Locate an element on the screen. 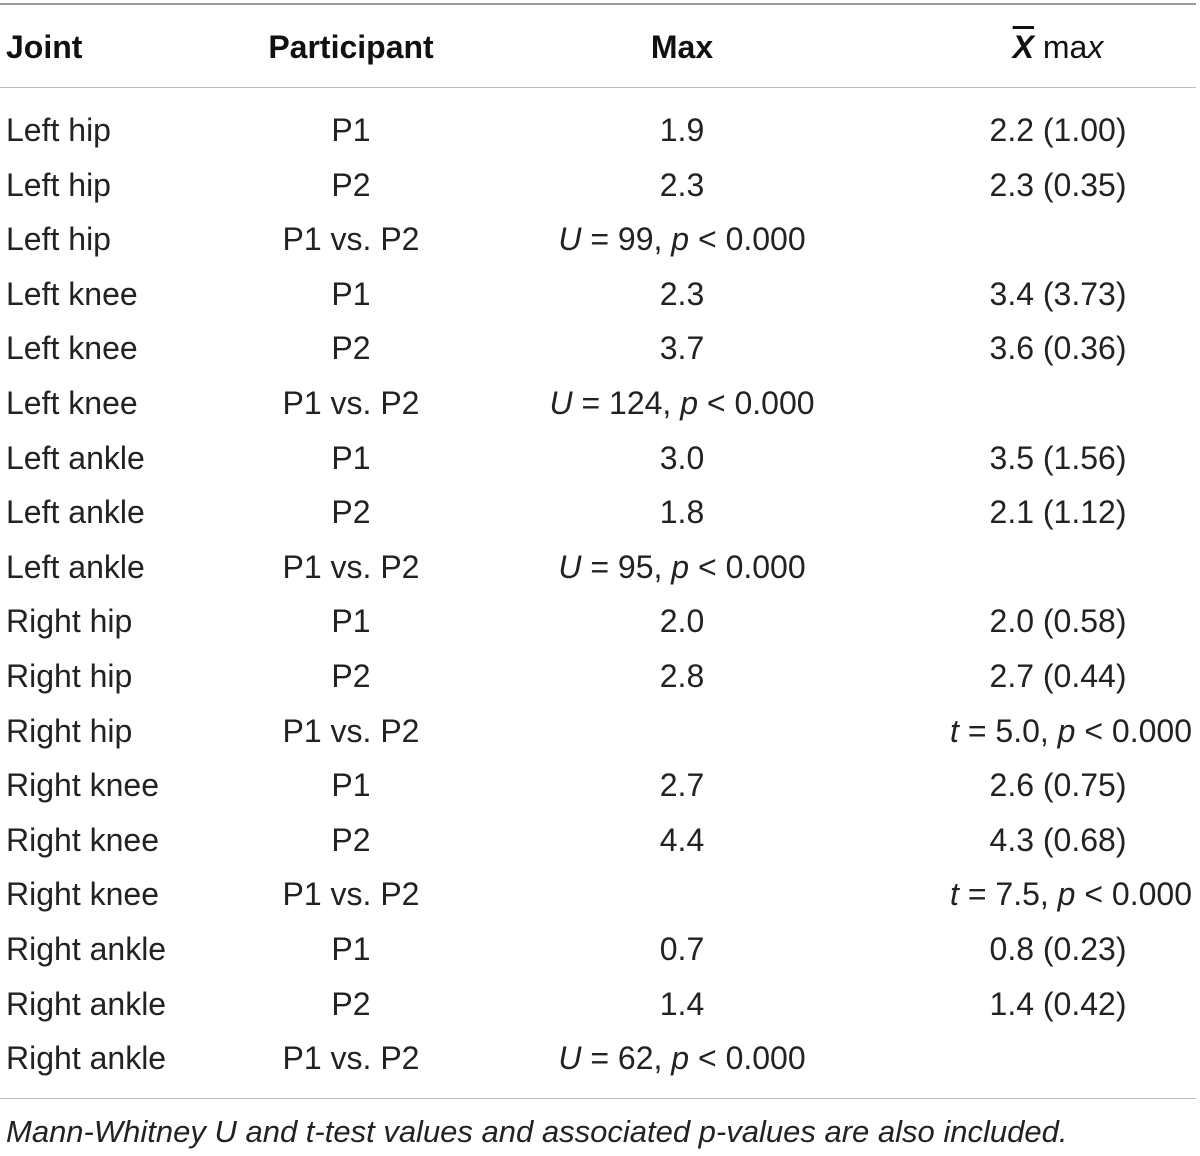 The width and height of the screenshot is (1200, 1156). header-mean-max-suffix-b: x is located at coordinates (1095, 47).